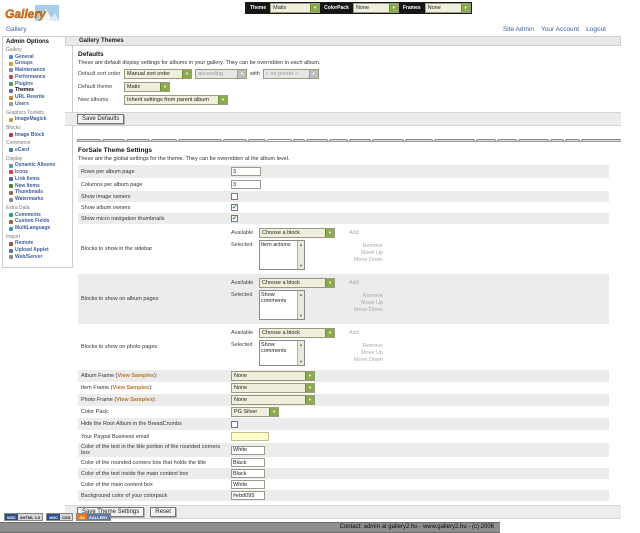 Image resolution: width=640 pixels, height=533 pixels. What do you see at coordinates (235, 140) in the screenshot?
I see `theme-tab: Floatrix` at bounding box center [235, 140].